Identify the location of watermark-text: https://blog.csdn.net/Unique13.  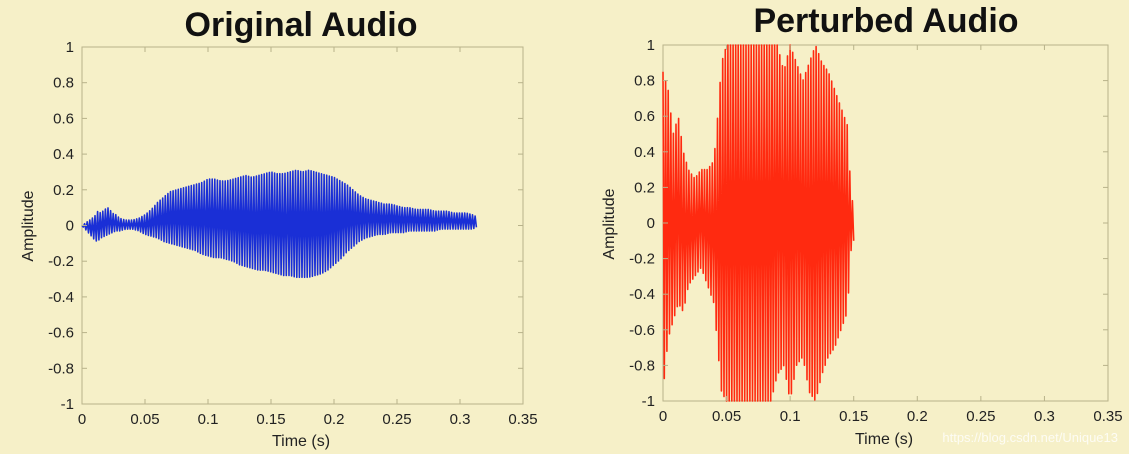
(1030, 437).